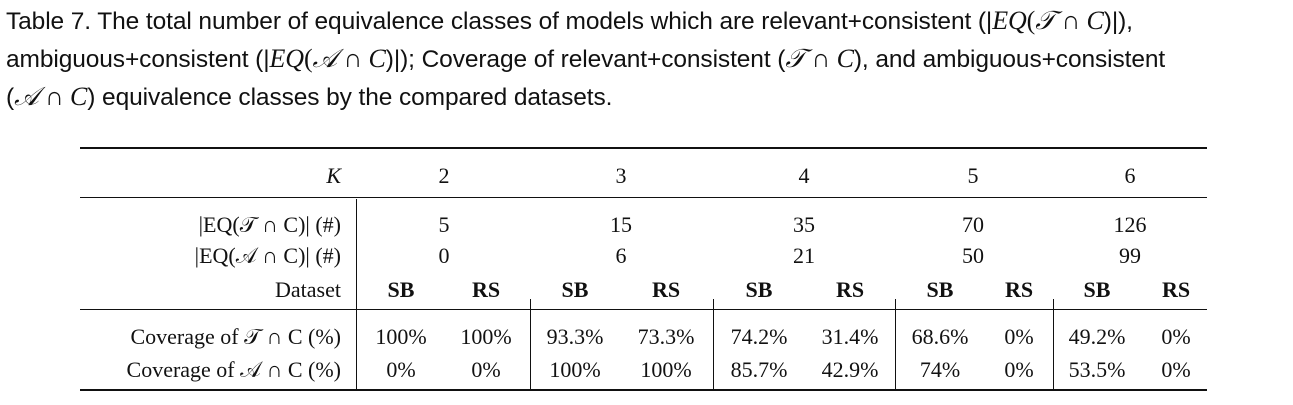 The height and width of the screenshot is (405, 1293). I want to click on row-label-coverage-a: Coverage of 𝒜 ∩ C (%), so click(233, 369).